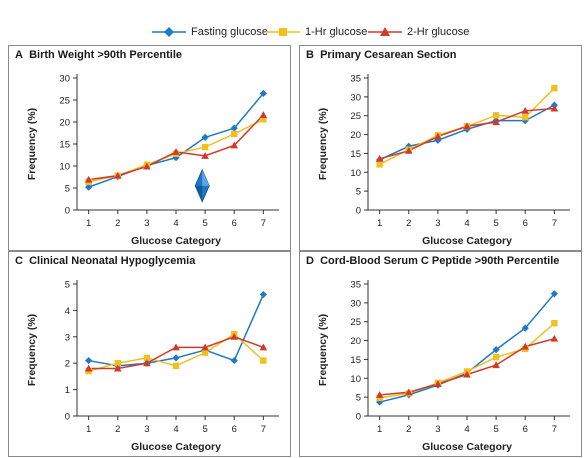 This screenshot has width=588, height=458. What do you see at coordinates (358, 211) in the screenshot?
I see `panel-b-y-tick-label: 0` at bounding box center [358, 211].